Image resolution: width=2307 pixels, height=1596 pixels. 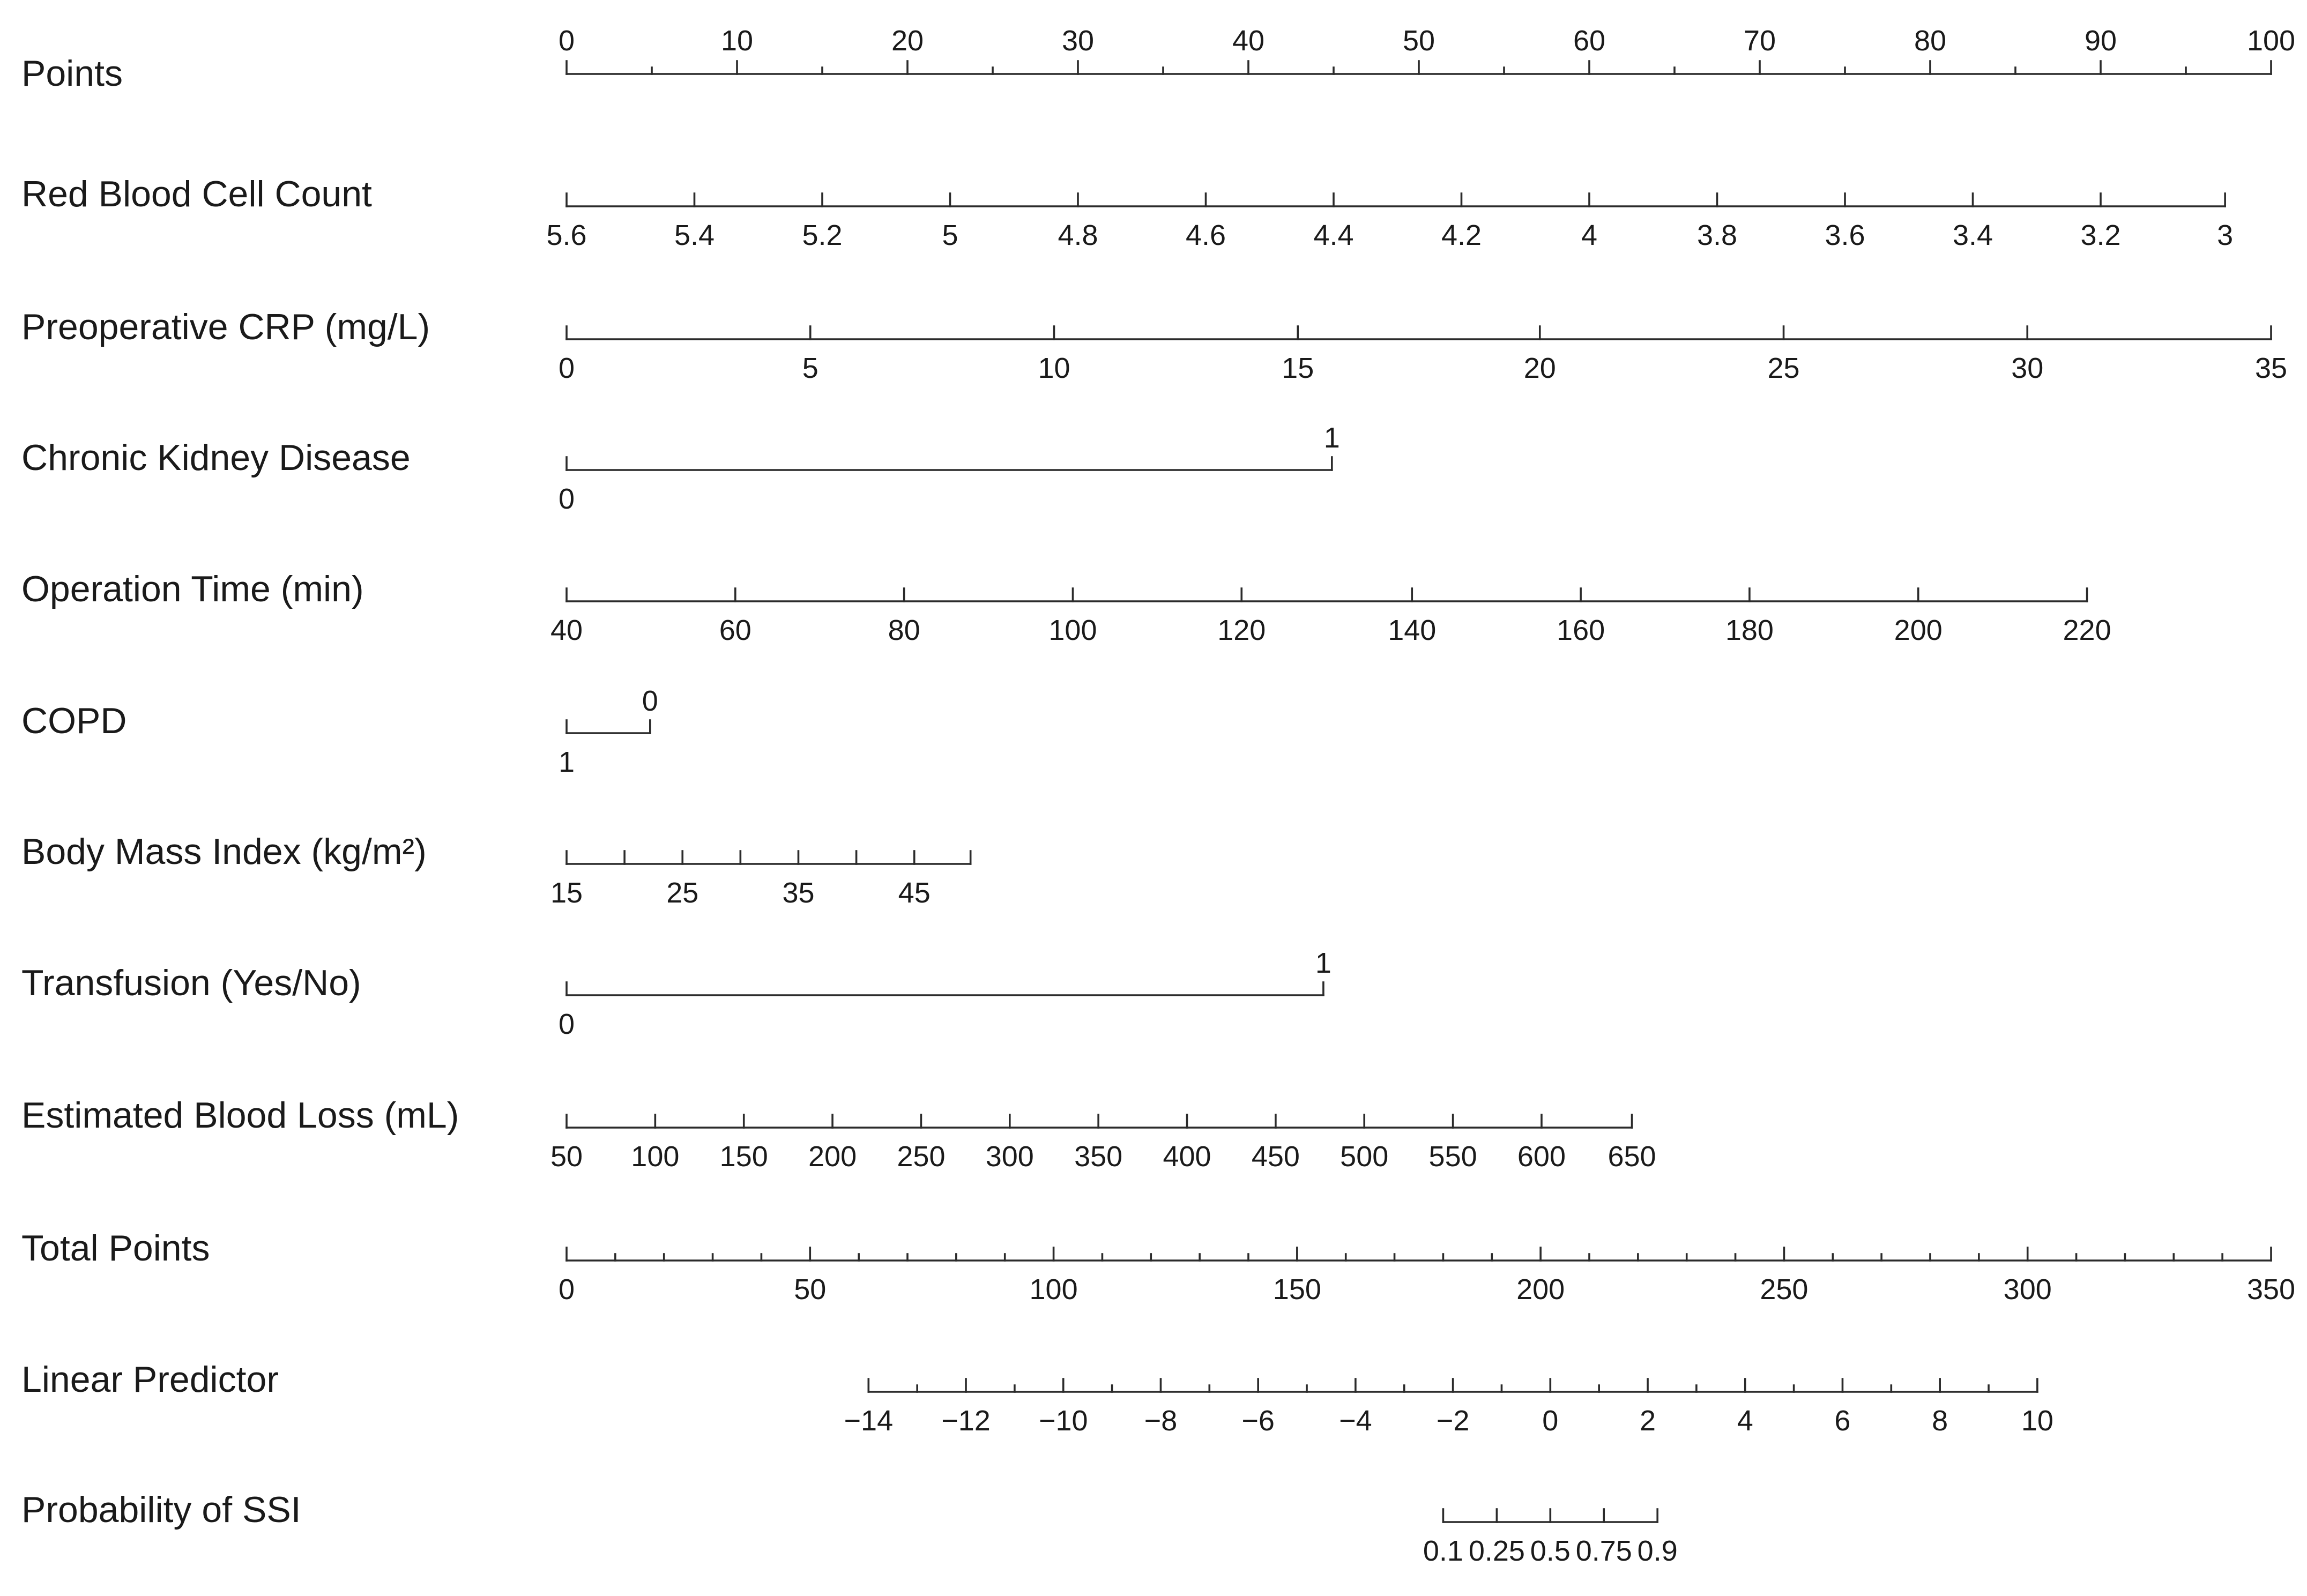 What do you see at coordinates (1658, 1551) in the screenshot?
I see `probability-tick-label: 0.9` at bounding box center [1658, 1551].